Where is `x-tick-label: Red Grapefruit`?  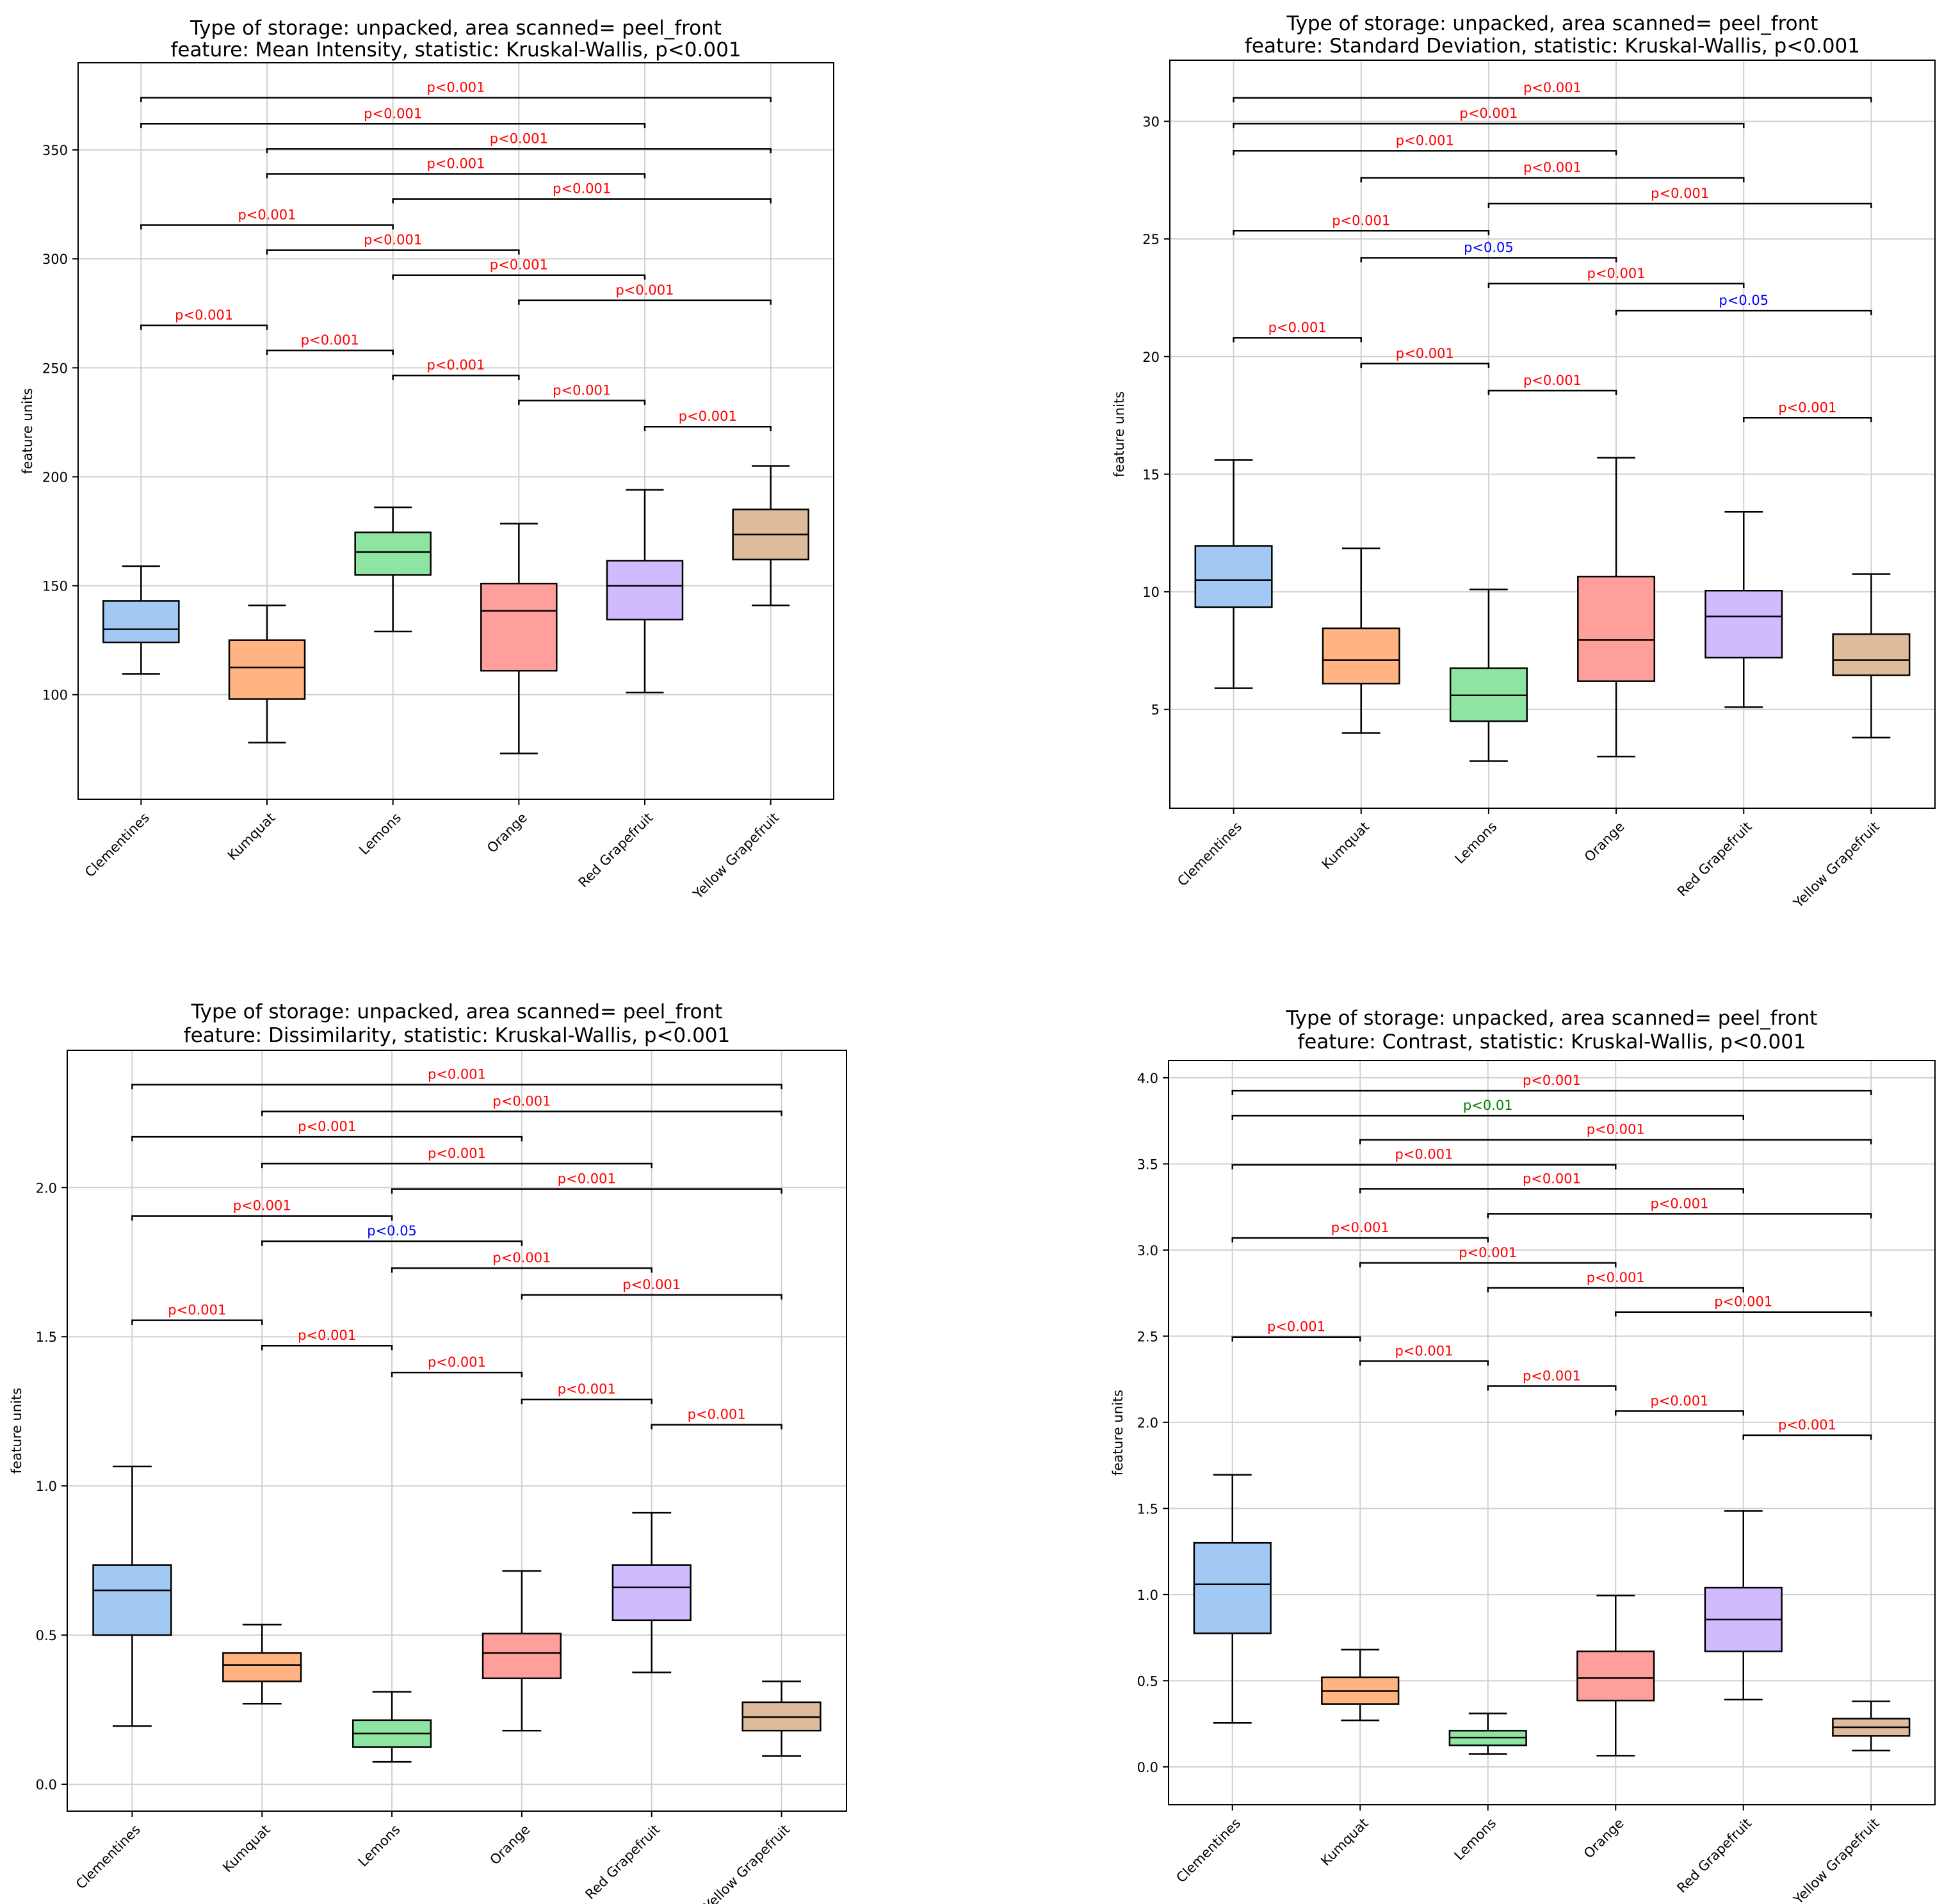 x-tick-label: Red Grapefruit is located at coordinates (1714, 1856).